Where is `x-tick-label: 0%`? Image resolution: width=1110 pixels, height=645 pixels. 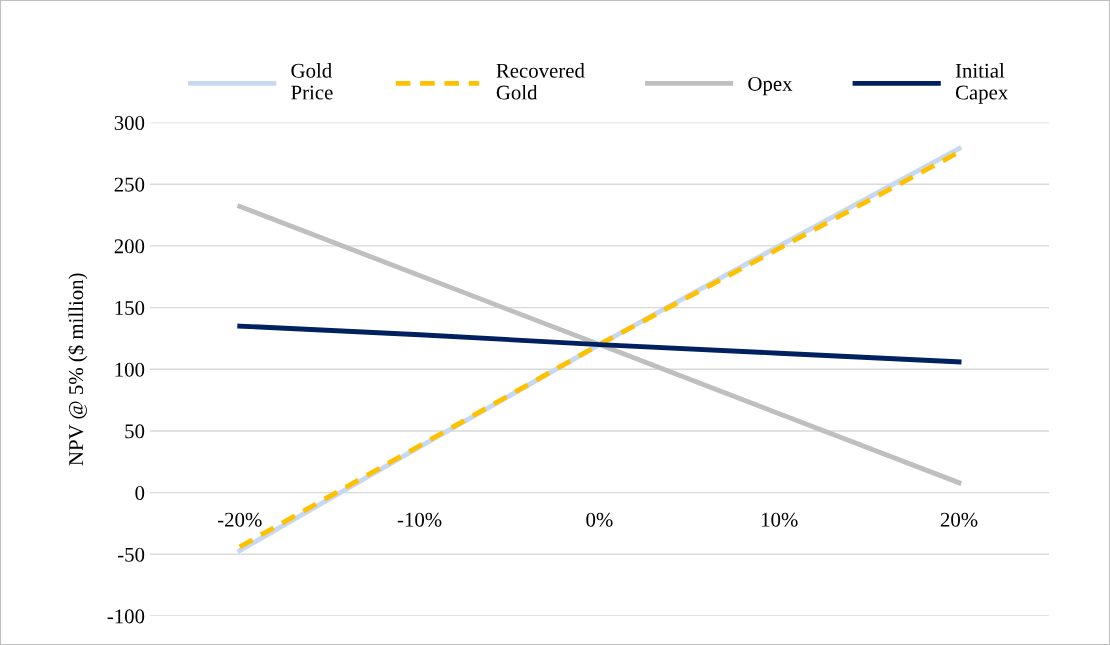
x-tick-label: 0% is located at coordinates (599, 519).